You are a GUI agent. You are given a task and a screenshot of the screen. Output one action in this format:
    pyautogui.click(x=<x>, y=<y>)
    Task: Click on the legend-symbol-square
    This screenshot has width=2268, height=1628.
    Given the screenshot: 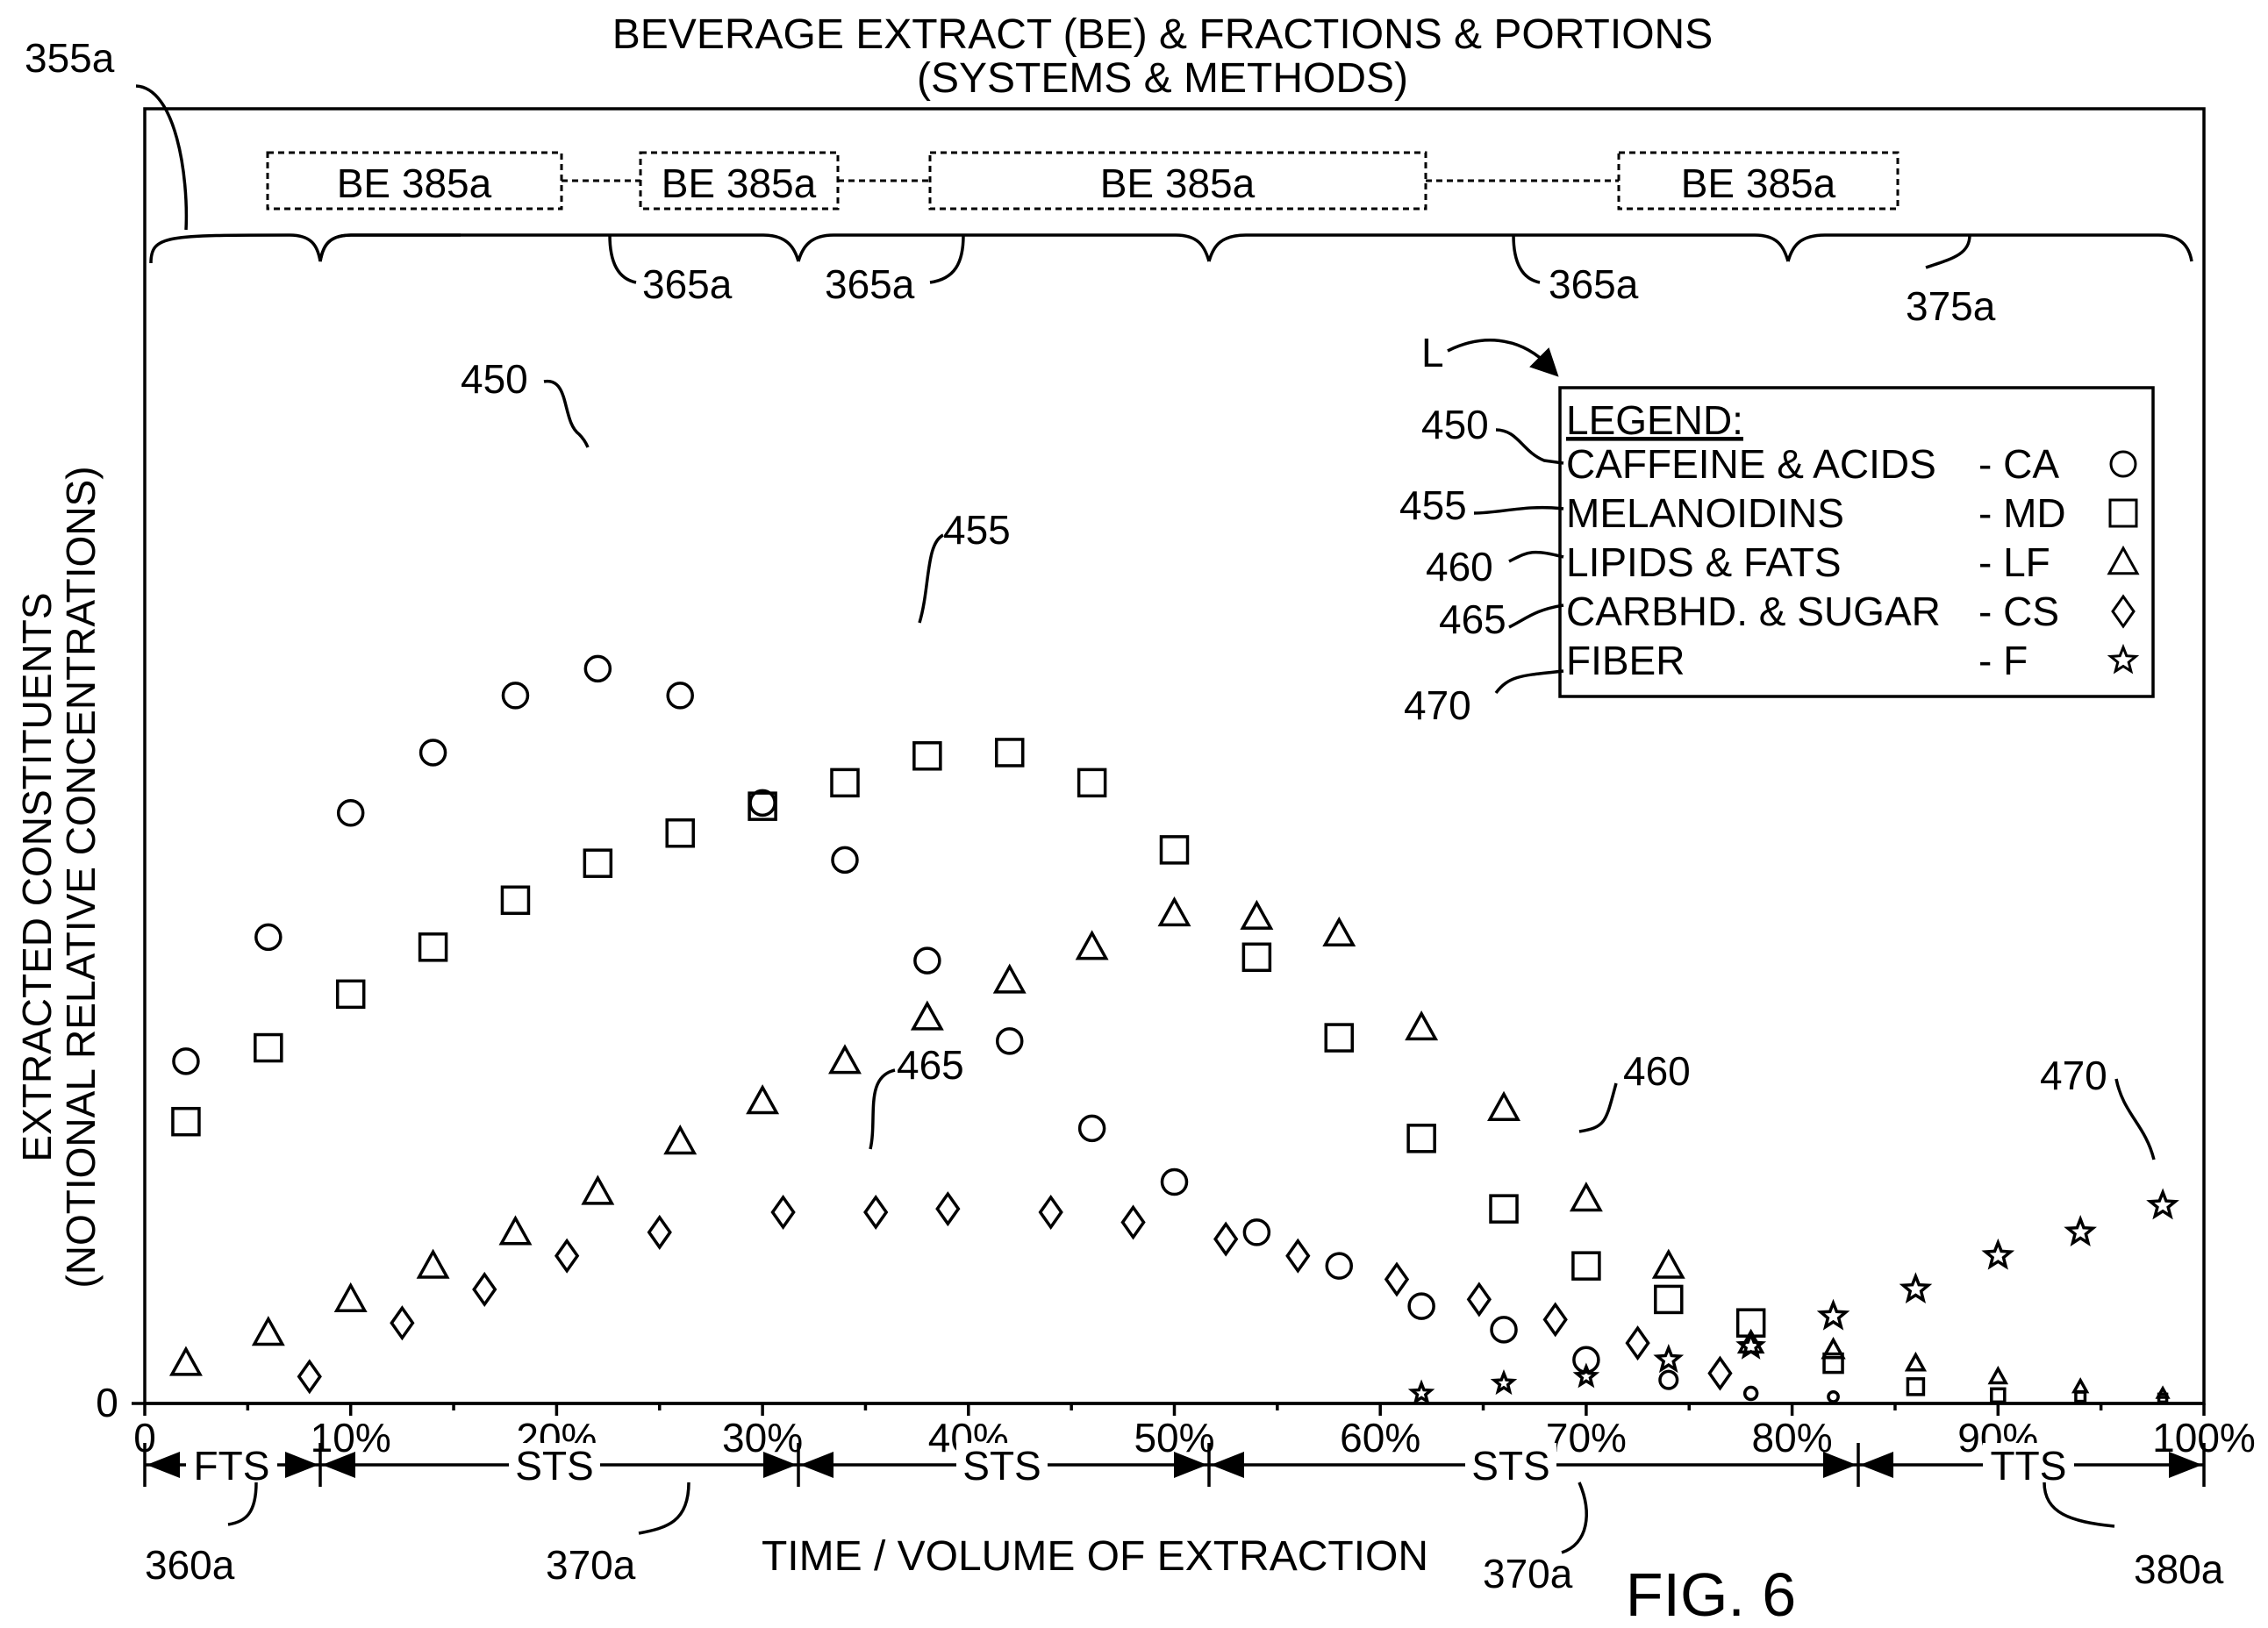 What is the action you would take?
    pyautogui.click(x=2123, y=513)
    